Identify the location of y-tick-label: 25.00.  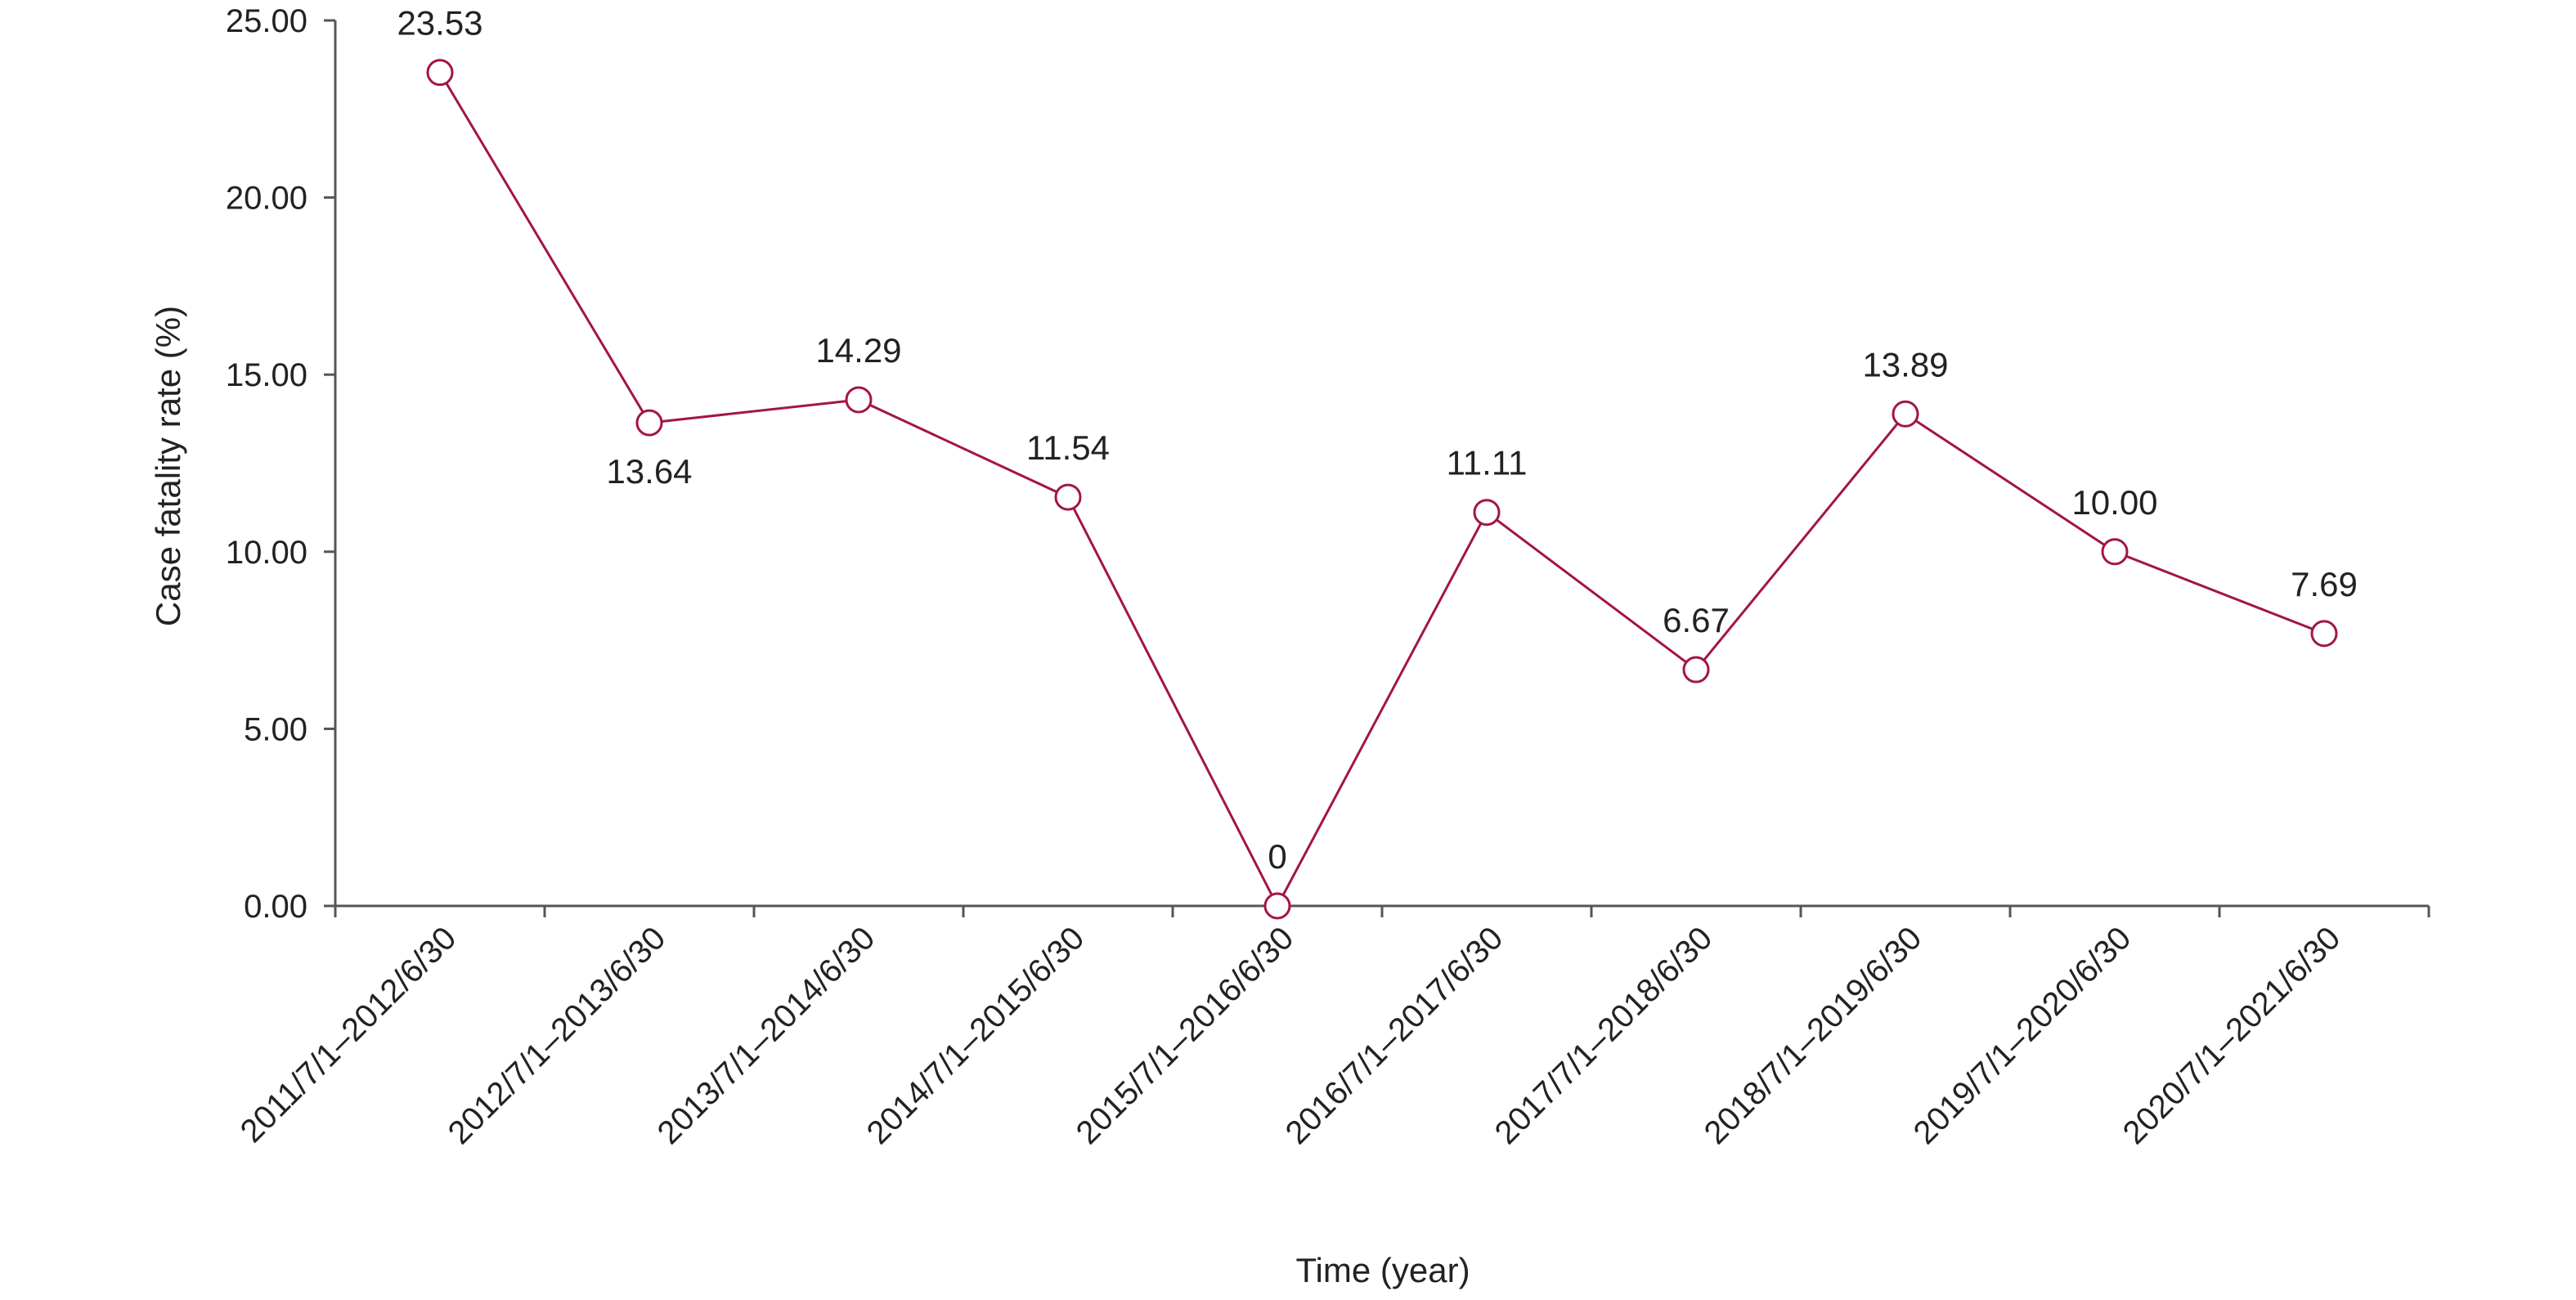
(267, 21).